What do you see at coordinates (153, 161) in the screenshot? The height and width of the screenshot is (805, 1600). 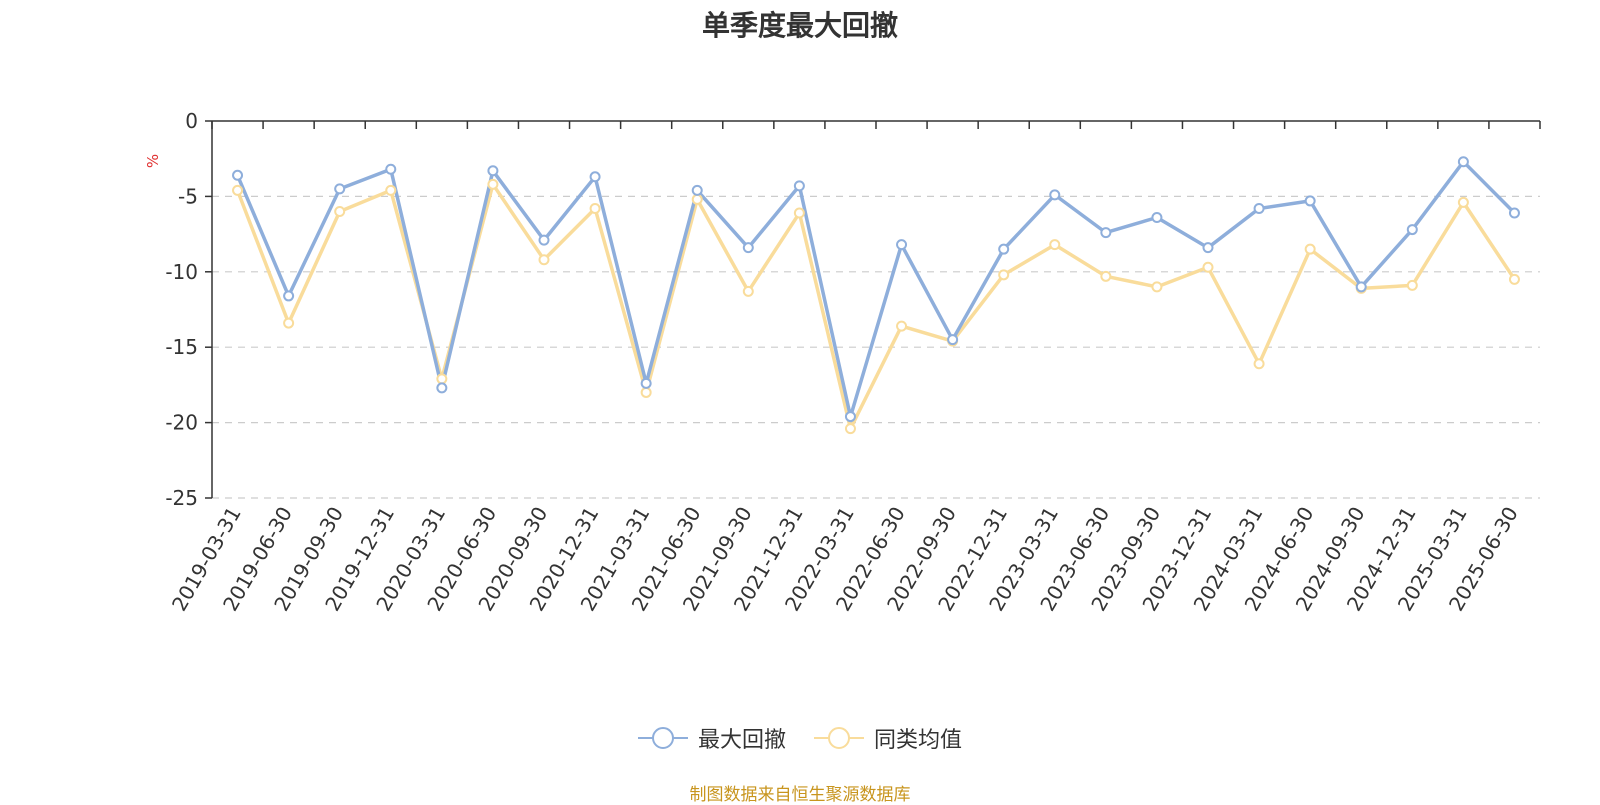 I see `y-axis-label: %` at bounding box center [153, 161].